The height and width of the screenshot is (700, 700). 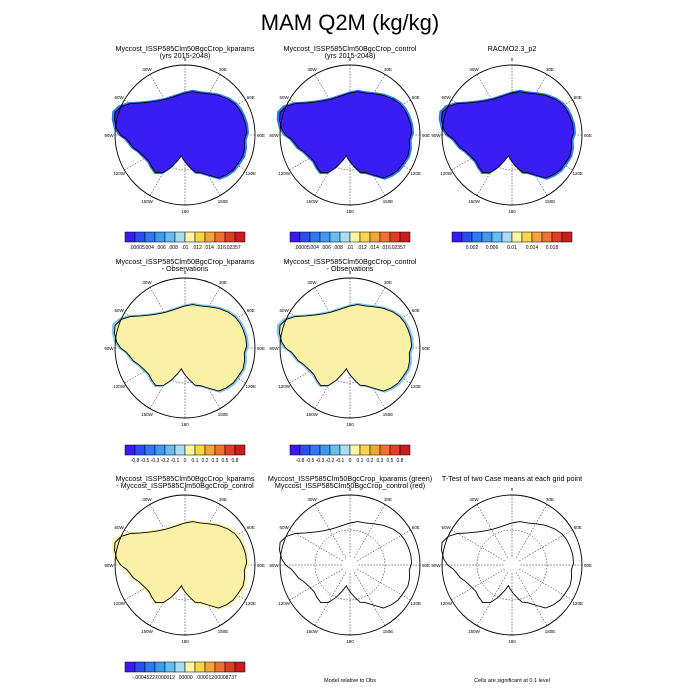 What do you see at coordinates (349, 48) in the screenshot?
I see `panel-title: Myccost_ISSP585Clm50BgcCrop_control` at bounding box center [349, 48].